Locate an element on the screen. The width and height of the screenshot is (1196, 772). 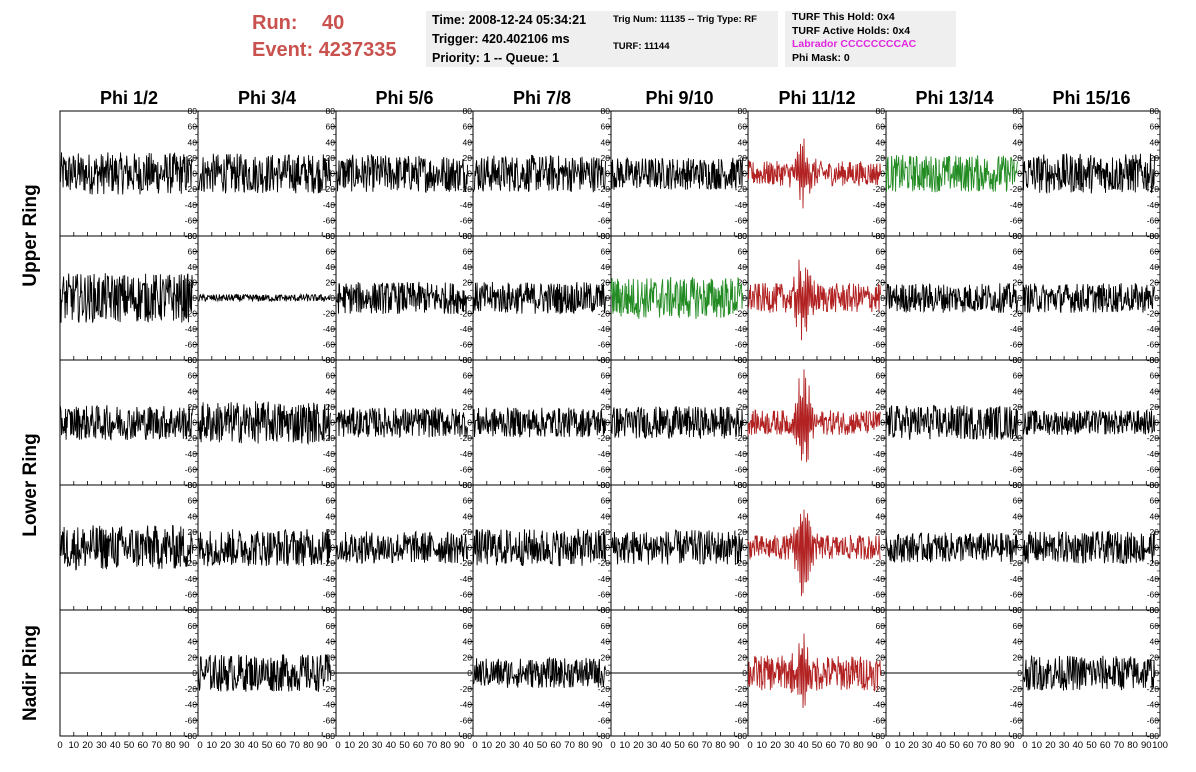
x-tick-label: 60 is located at coordinates (968, 745).